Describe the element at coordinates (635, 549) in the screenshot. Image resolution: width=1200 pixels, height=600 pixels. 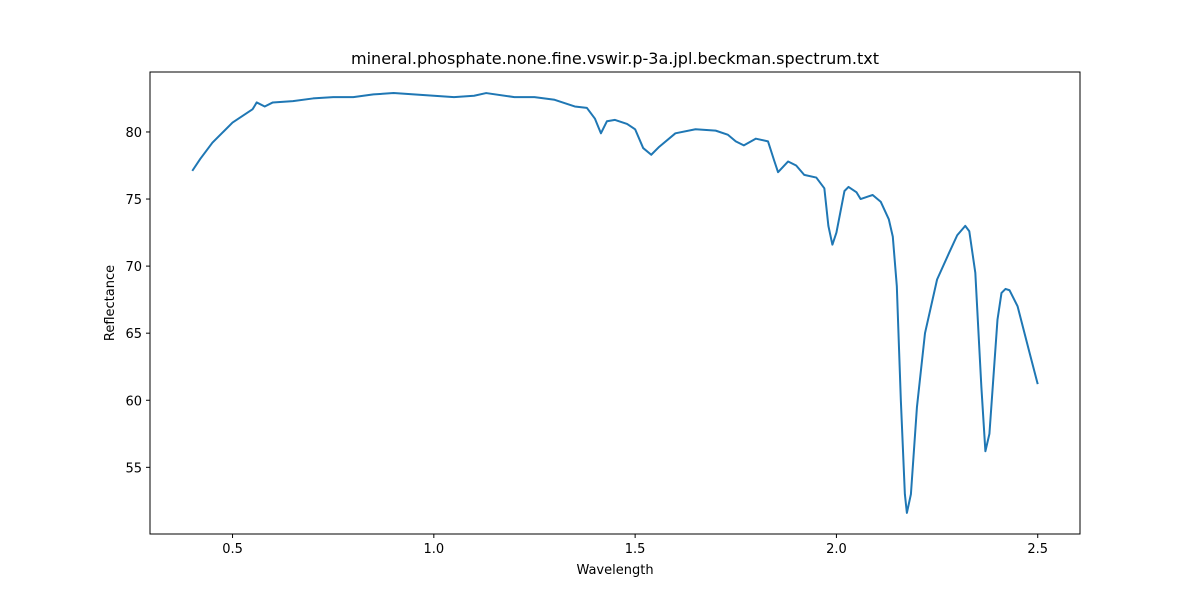
I see `x-tick-label: 1.5` at that location.